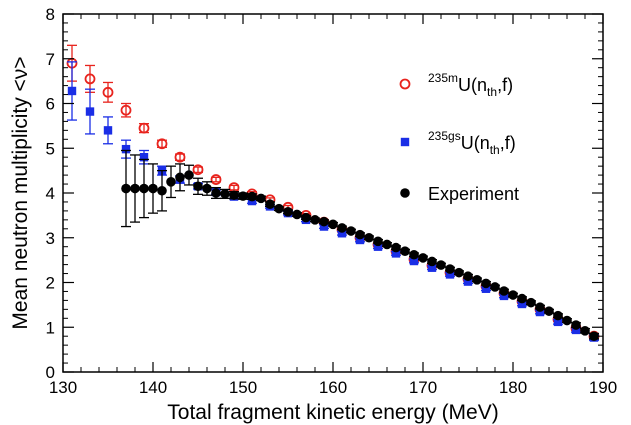  I want to click on legend: 235mU(nth,f)235gsU(nth,f)Experiment, so click(459, 137).